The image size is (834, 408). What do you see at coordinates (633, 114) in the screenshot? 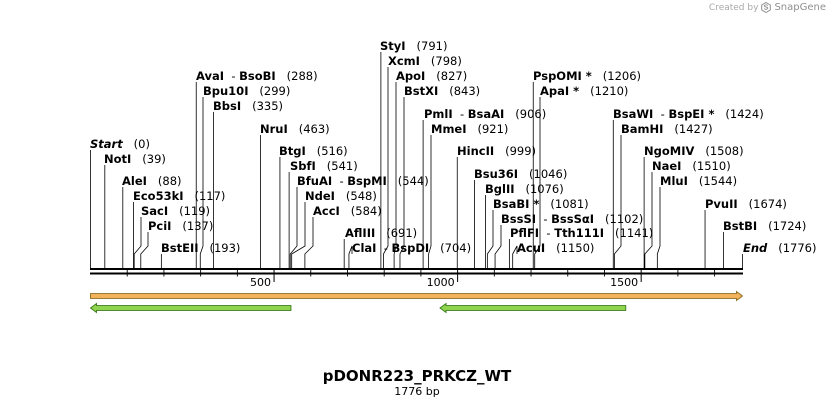
I see `site-name: BsaWI` at bounding box center [633, 114].